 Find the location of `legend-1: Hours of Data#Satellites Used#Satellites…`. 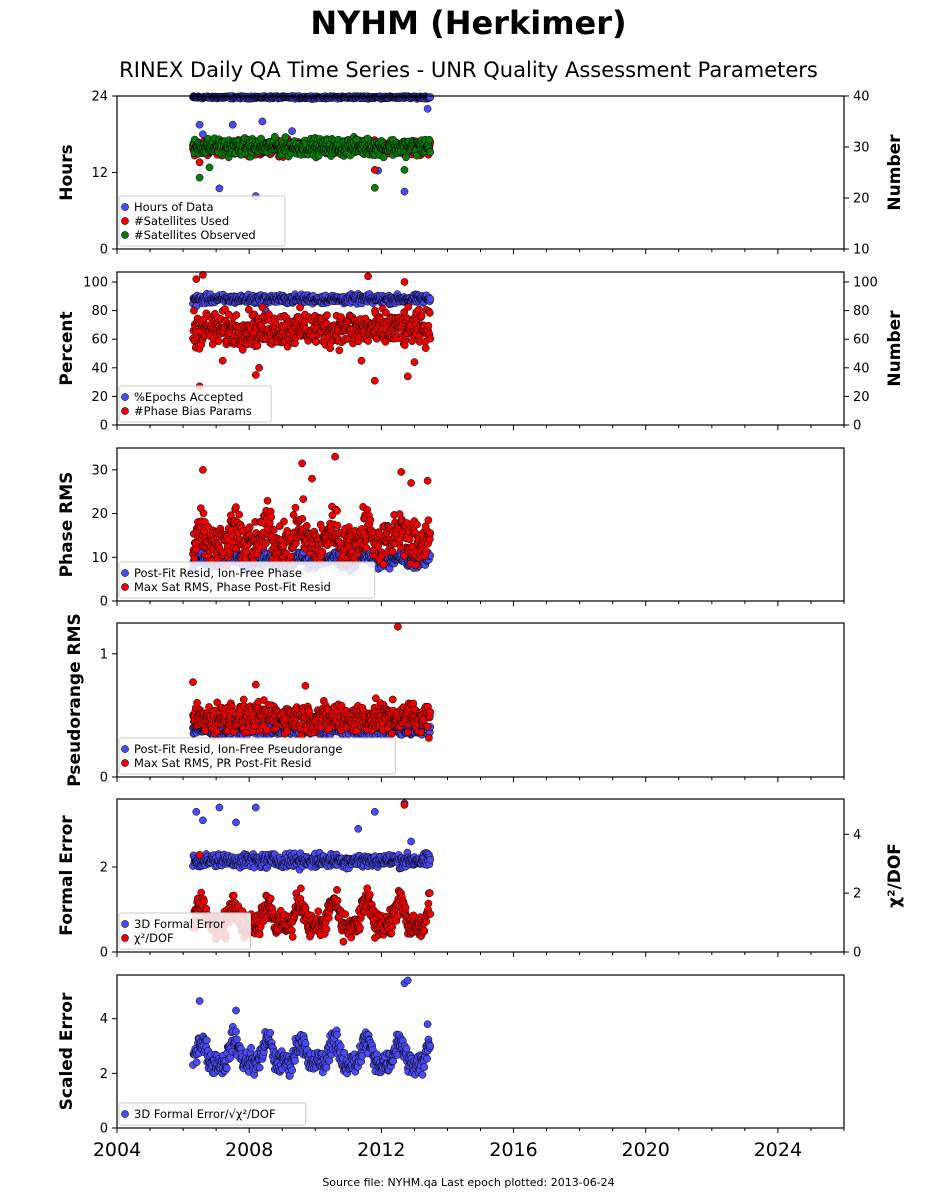

legend-1: Hours of Data#Satellites Used#Satellites… is located at coordinates (202, 221).